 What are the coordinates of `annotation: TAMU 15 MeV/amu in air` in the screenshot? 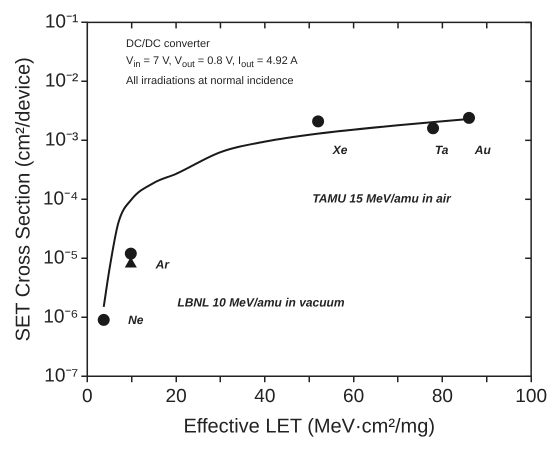 It's located at (382, 199).